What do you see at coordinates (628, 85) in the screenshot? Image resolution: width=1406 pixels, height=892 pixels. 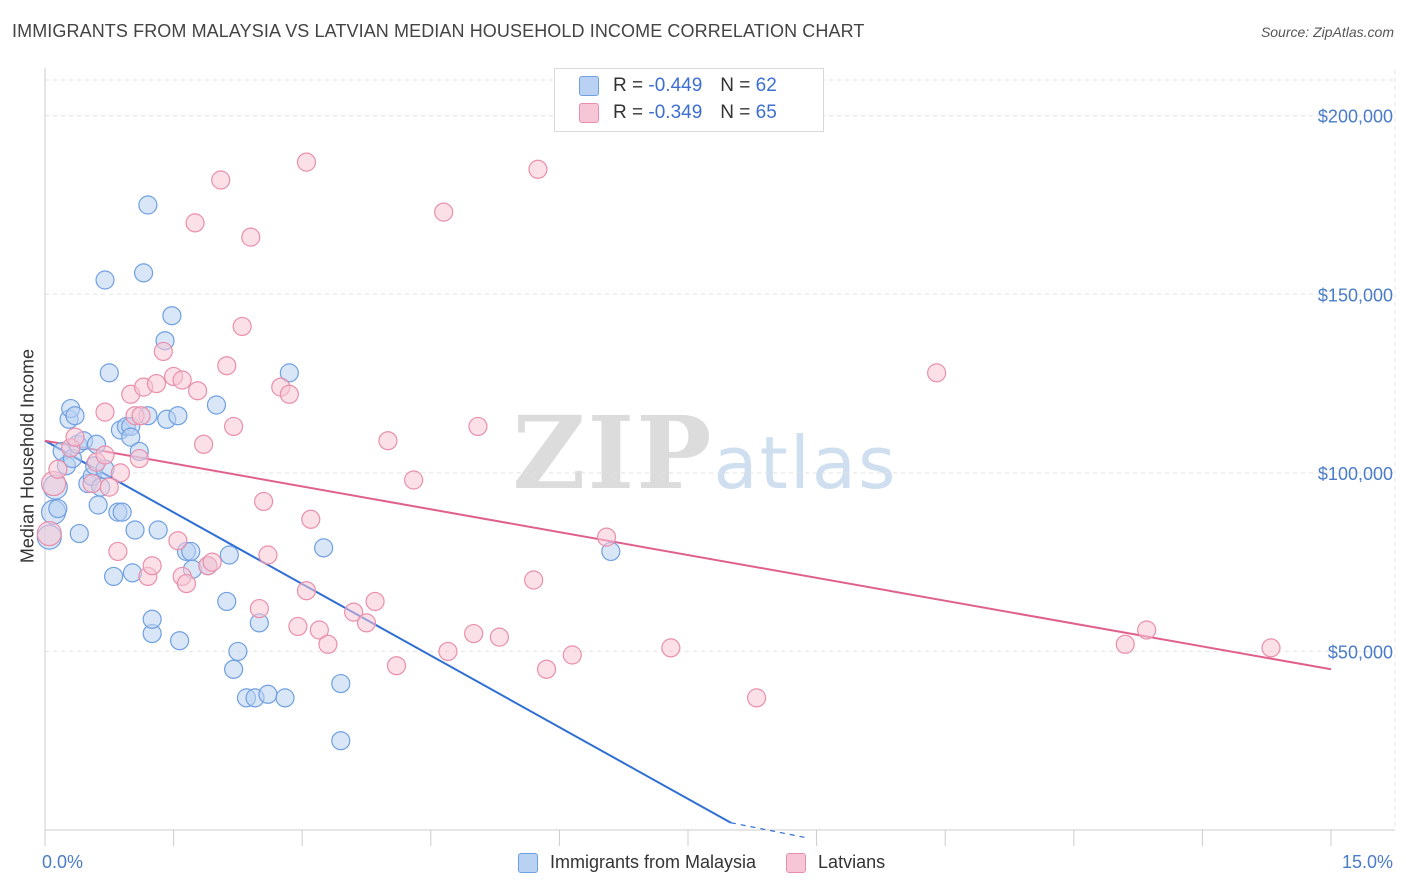 I see `legend-r-label: R =` at bounding box center [628, 85].